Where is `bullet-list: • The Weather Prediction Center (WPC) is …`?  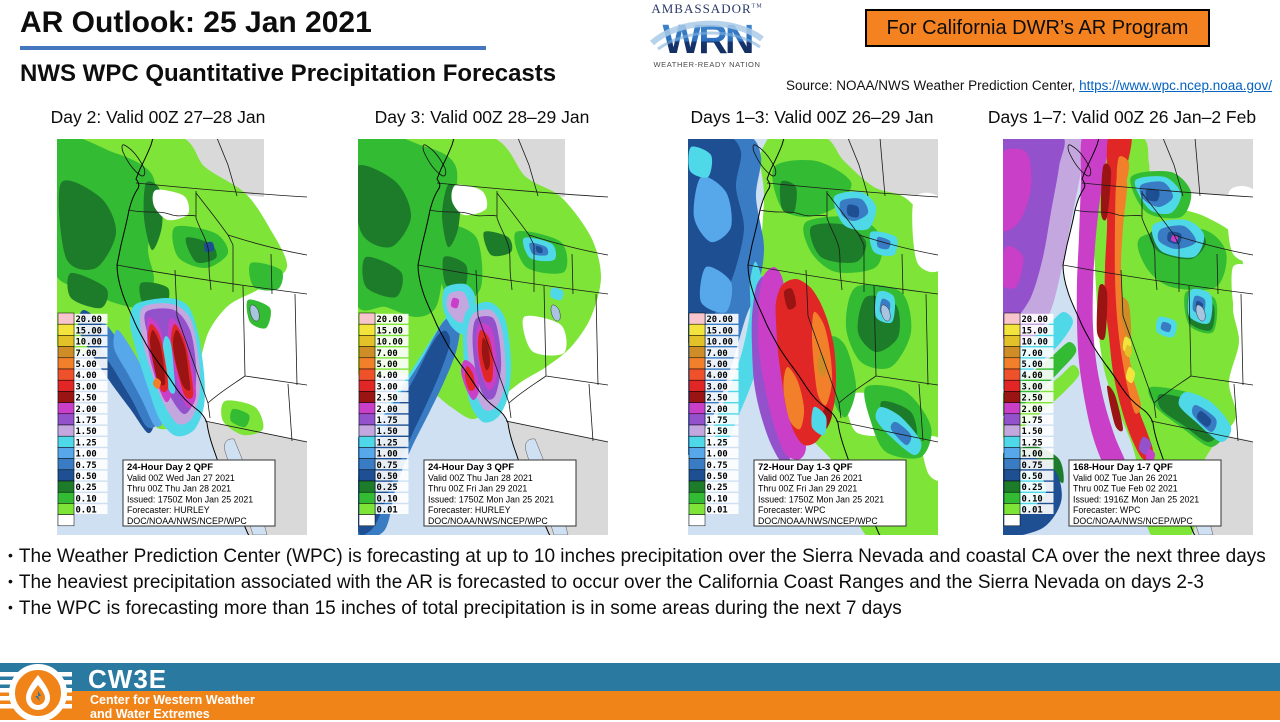
bullet-list: • The Weather Prediction Center (WPC) is … is located at coordinates (639, 583).